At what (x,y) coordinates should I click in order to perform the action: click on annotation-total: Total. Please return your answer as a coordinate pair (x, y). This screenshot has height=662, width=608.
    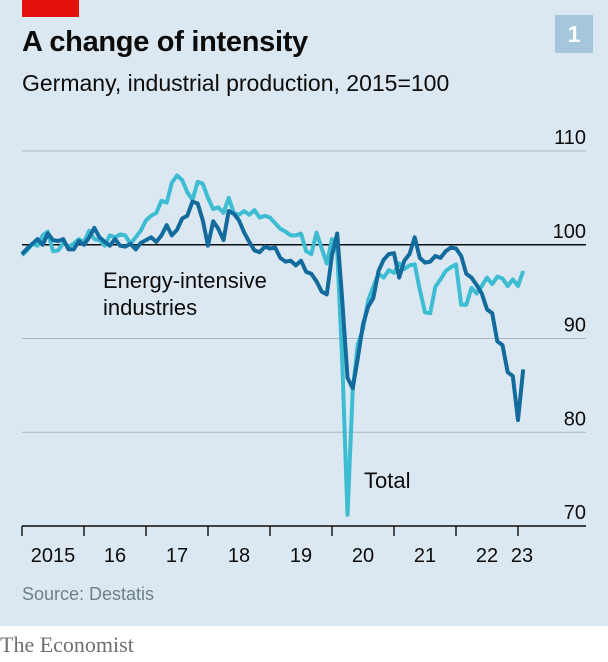
    Looking at the image, I should click on (387, 480).